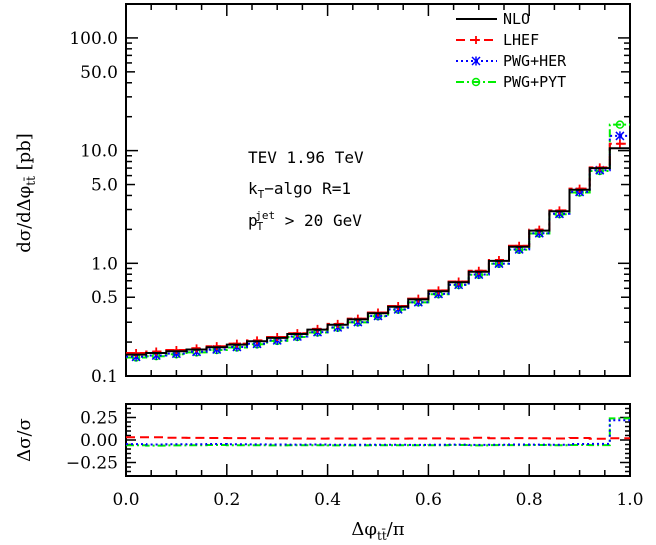  What do you see at coordinates (104, 264) in the screenshot?
I see `y-tick-label: 1.0` at bounding box center [104, 264].